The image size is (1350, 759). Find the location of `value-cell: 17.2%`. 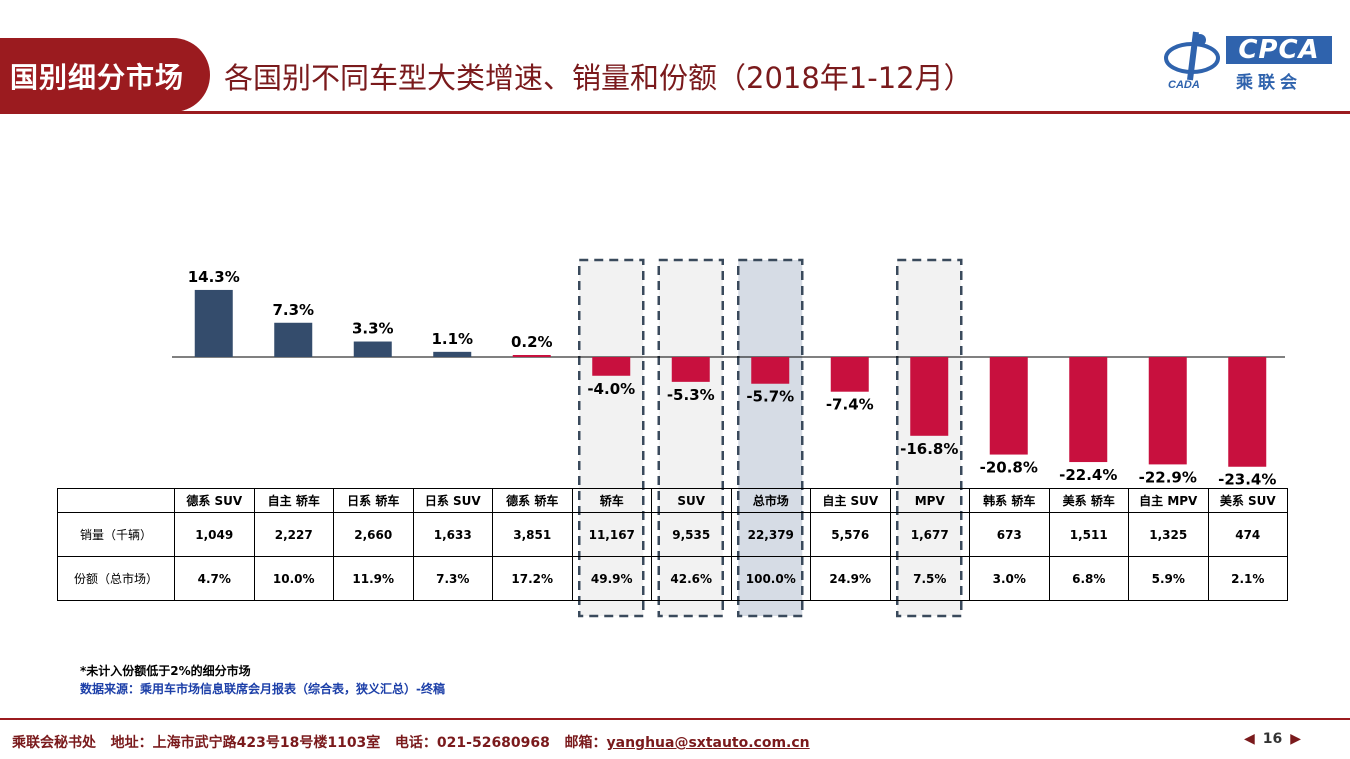

value-cell: 17.2% is located at coordinates (532, 578).